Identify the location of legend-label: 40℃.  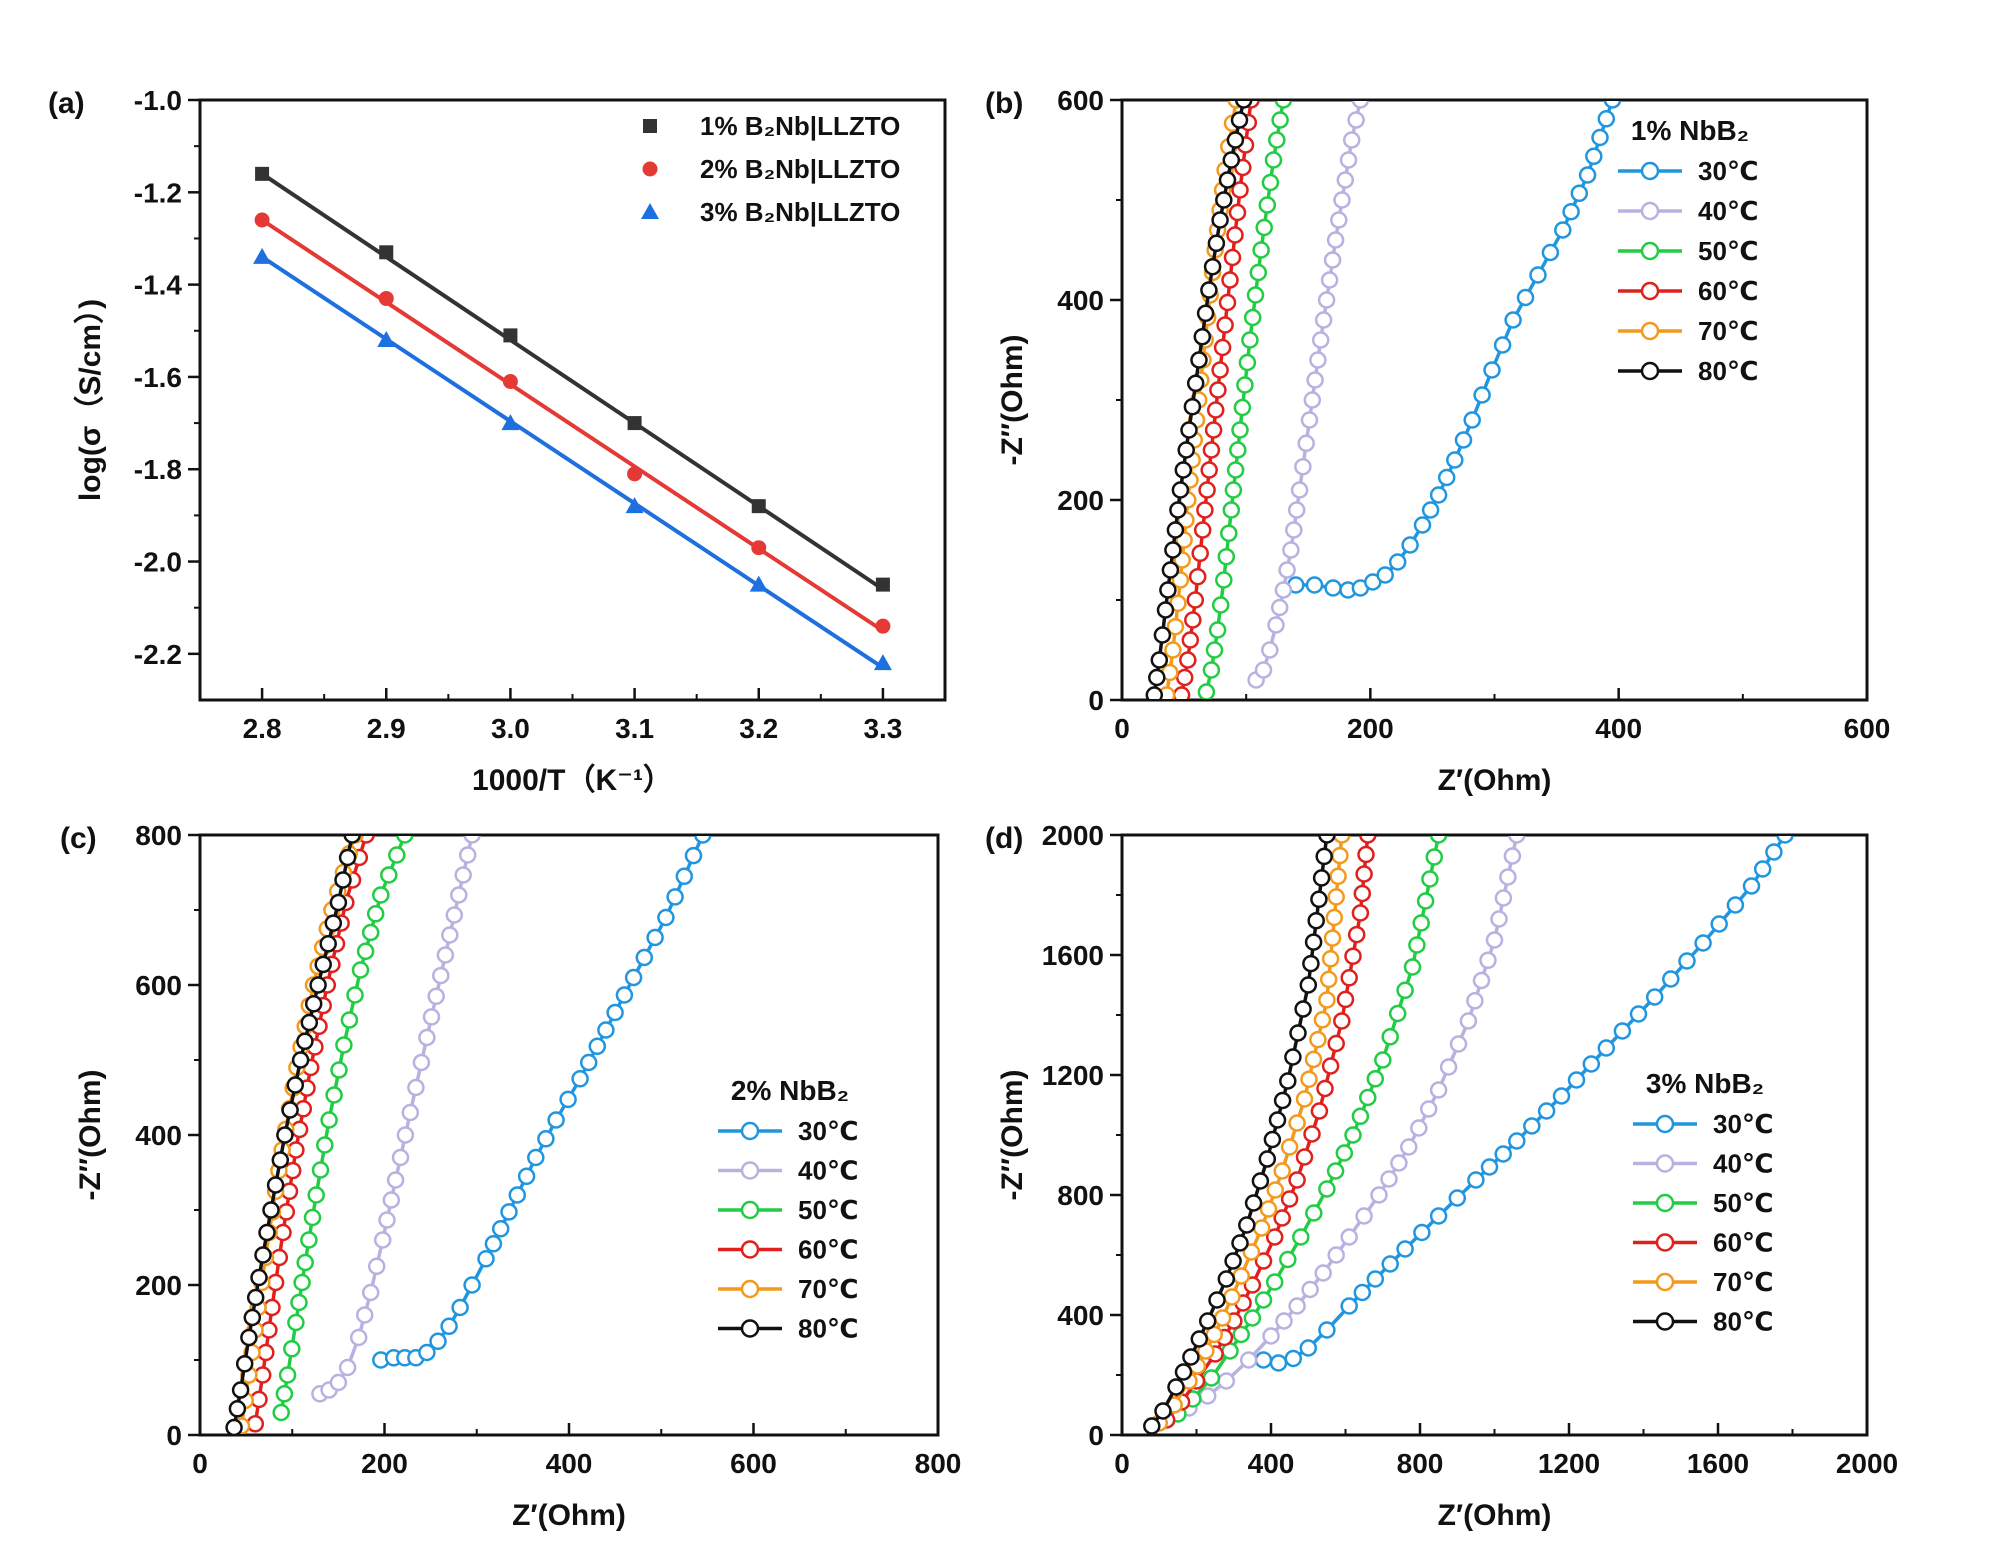
(828, 1171).